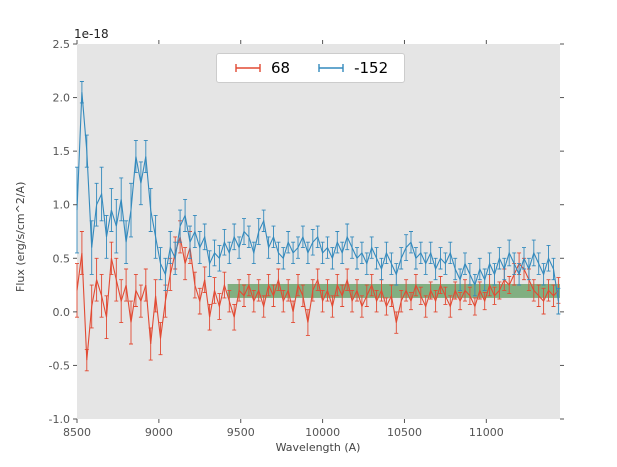  I want to click on x-tick-label: 8500, so click(77, 432).